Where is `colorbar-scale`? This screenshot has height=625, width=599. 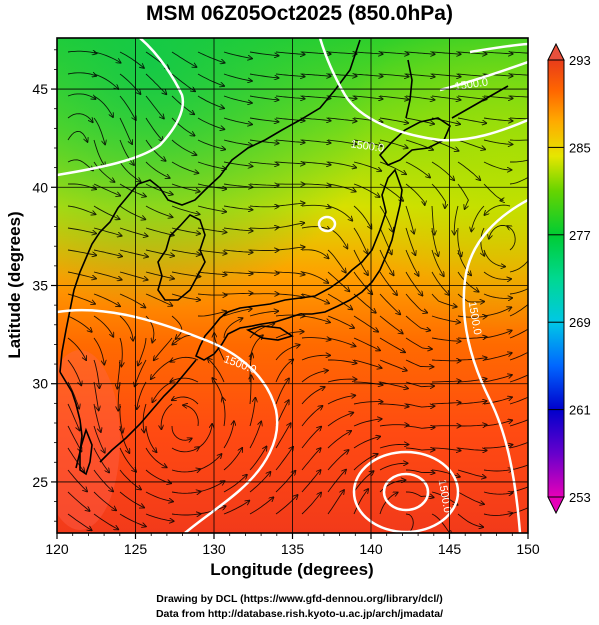
colorbar-scale is located at coordinates (556, 278).